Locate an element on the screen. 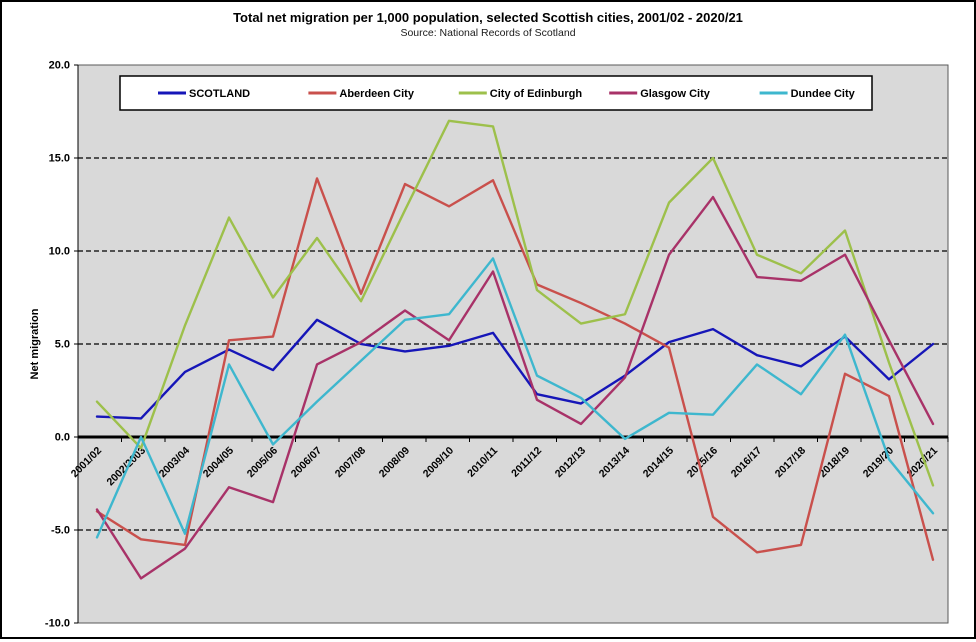  y-tick-label: 20.0 is located at coordinates (59, 66).